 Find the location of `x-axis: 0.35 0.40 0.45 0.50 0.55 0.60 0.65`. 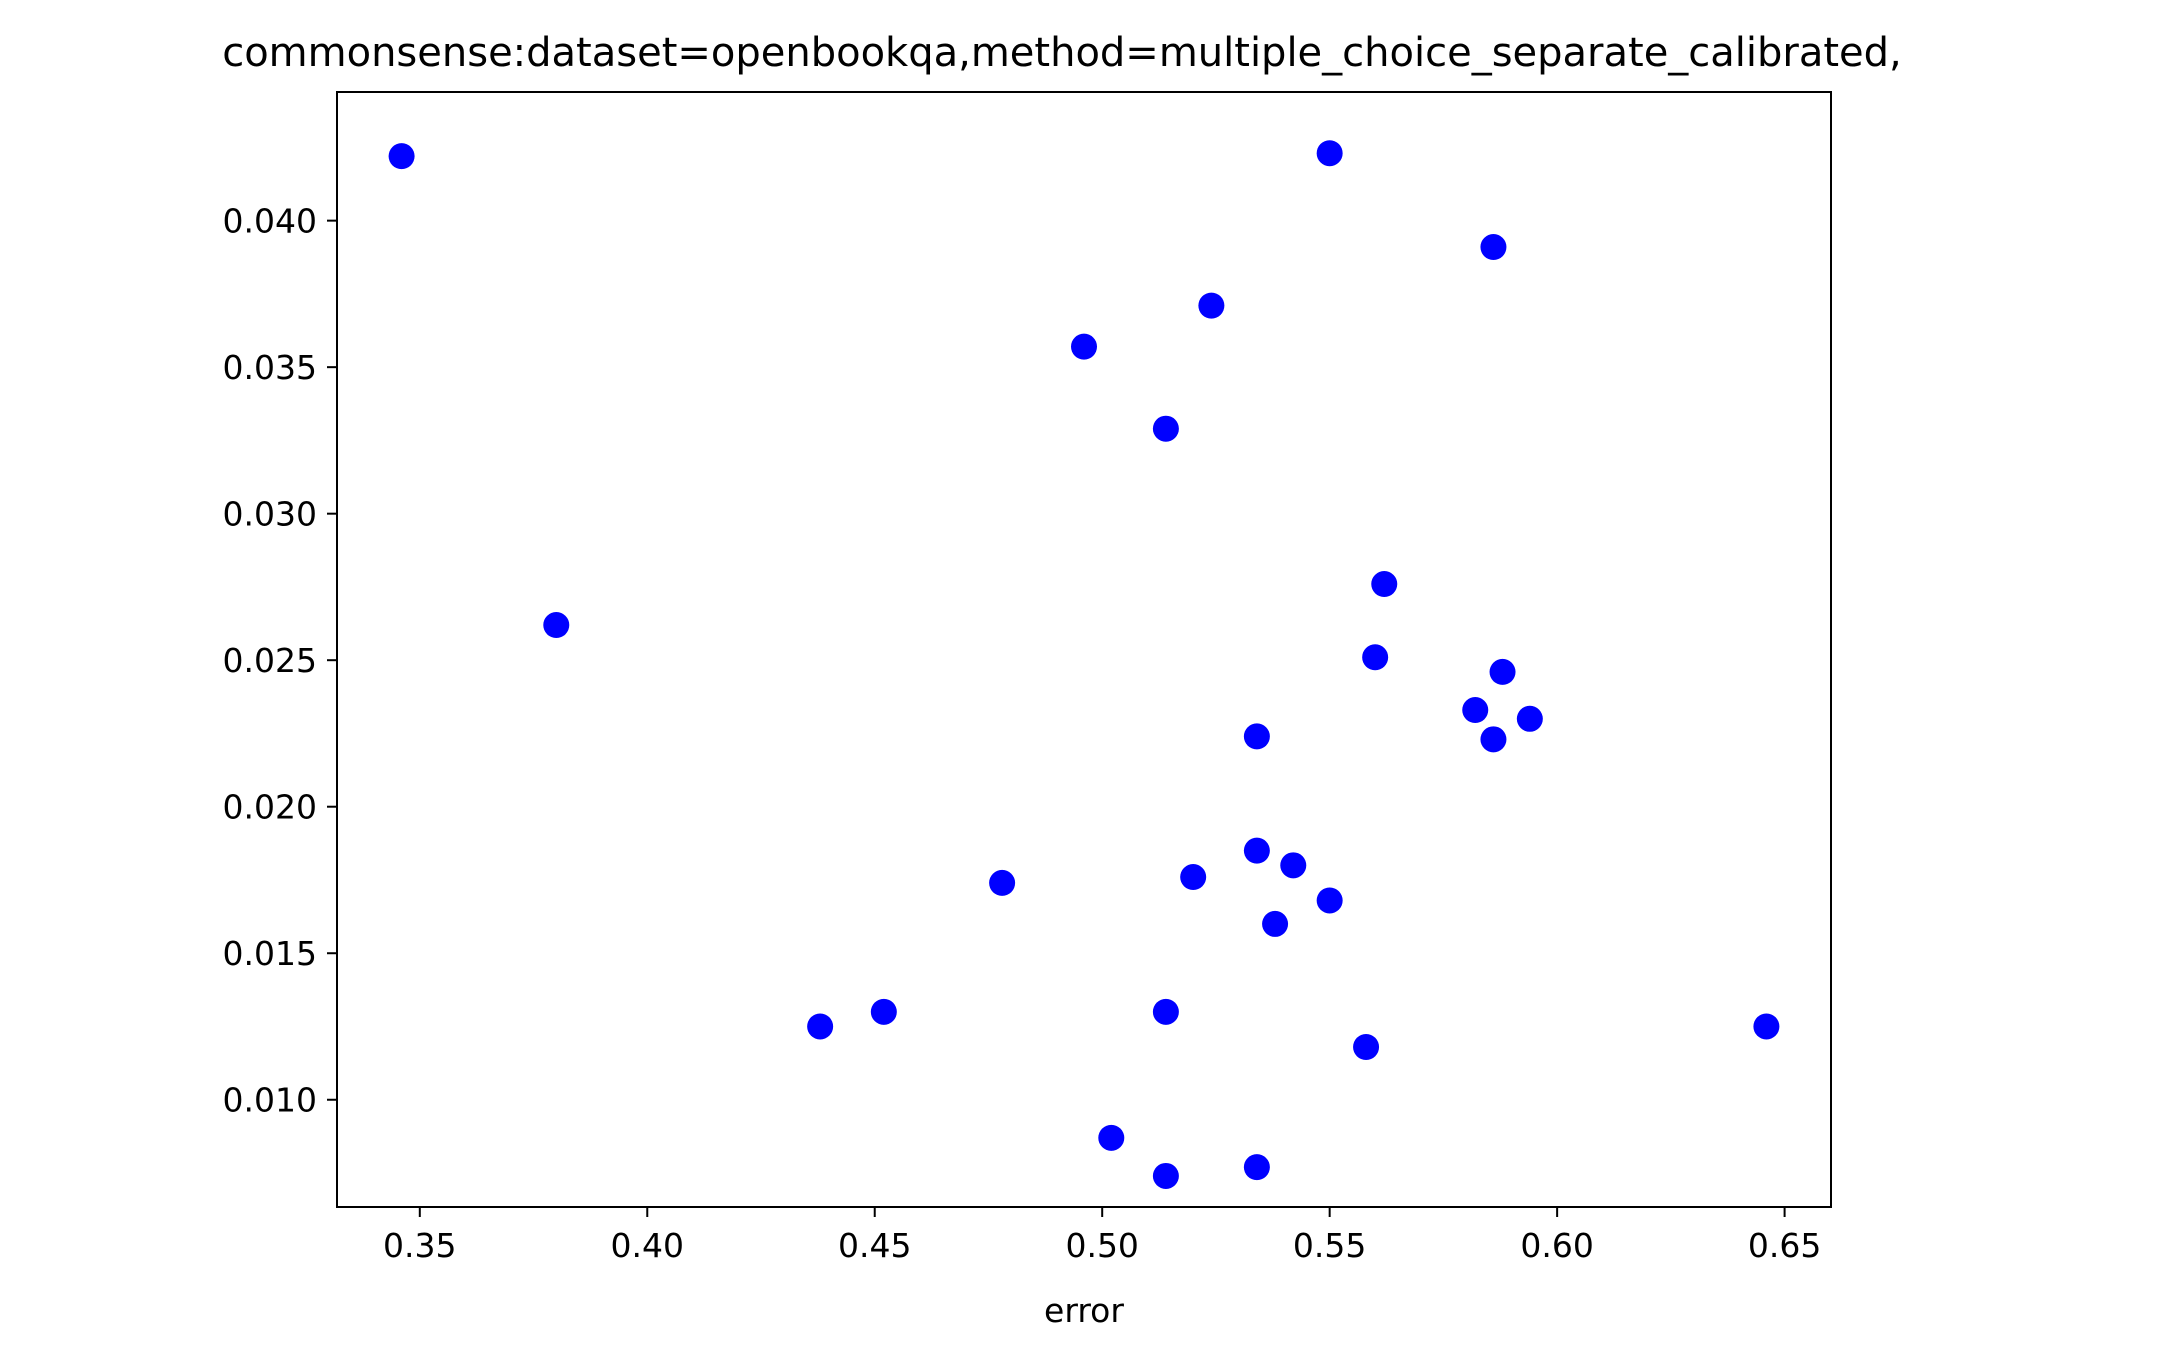

x-axis: 0.35 0.40 0.45 0.50 0.55 0.60 0.65 is located at coordinates (1102, 1236).